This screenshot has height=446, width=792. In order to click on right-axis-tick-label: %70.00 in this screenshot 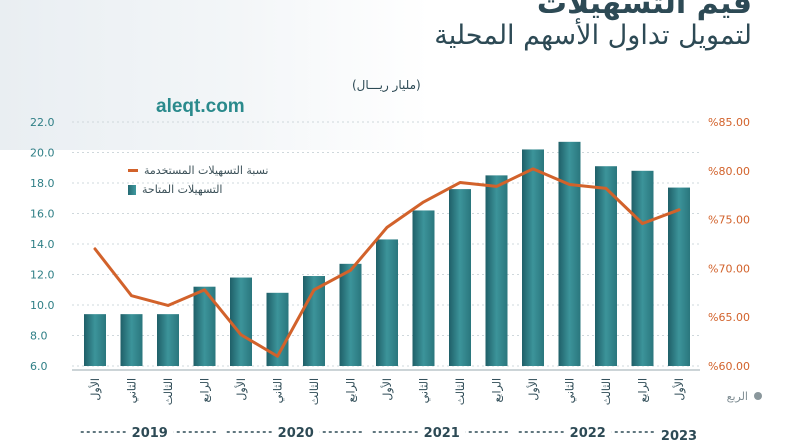, I will do `click(729, 268)`.